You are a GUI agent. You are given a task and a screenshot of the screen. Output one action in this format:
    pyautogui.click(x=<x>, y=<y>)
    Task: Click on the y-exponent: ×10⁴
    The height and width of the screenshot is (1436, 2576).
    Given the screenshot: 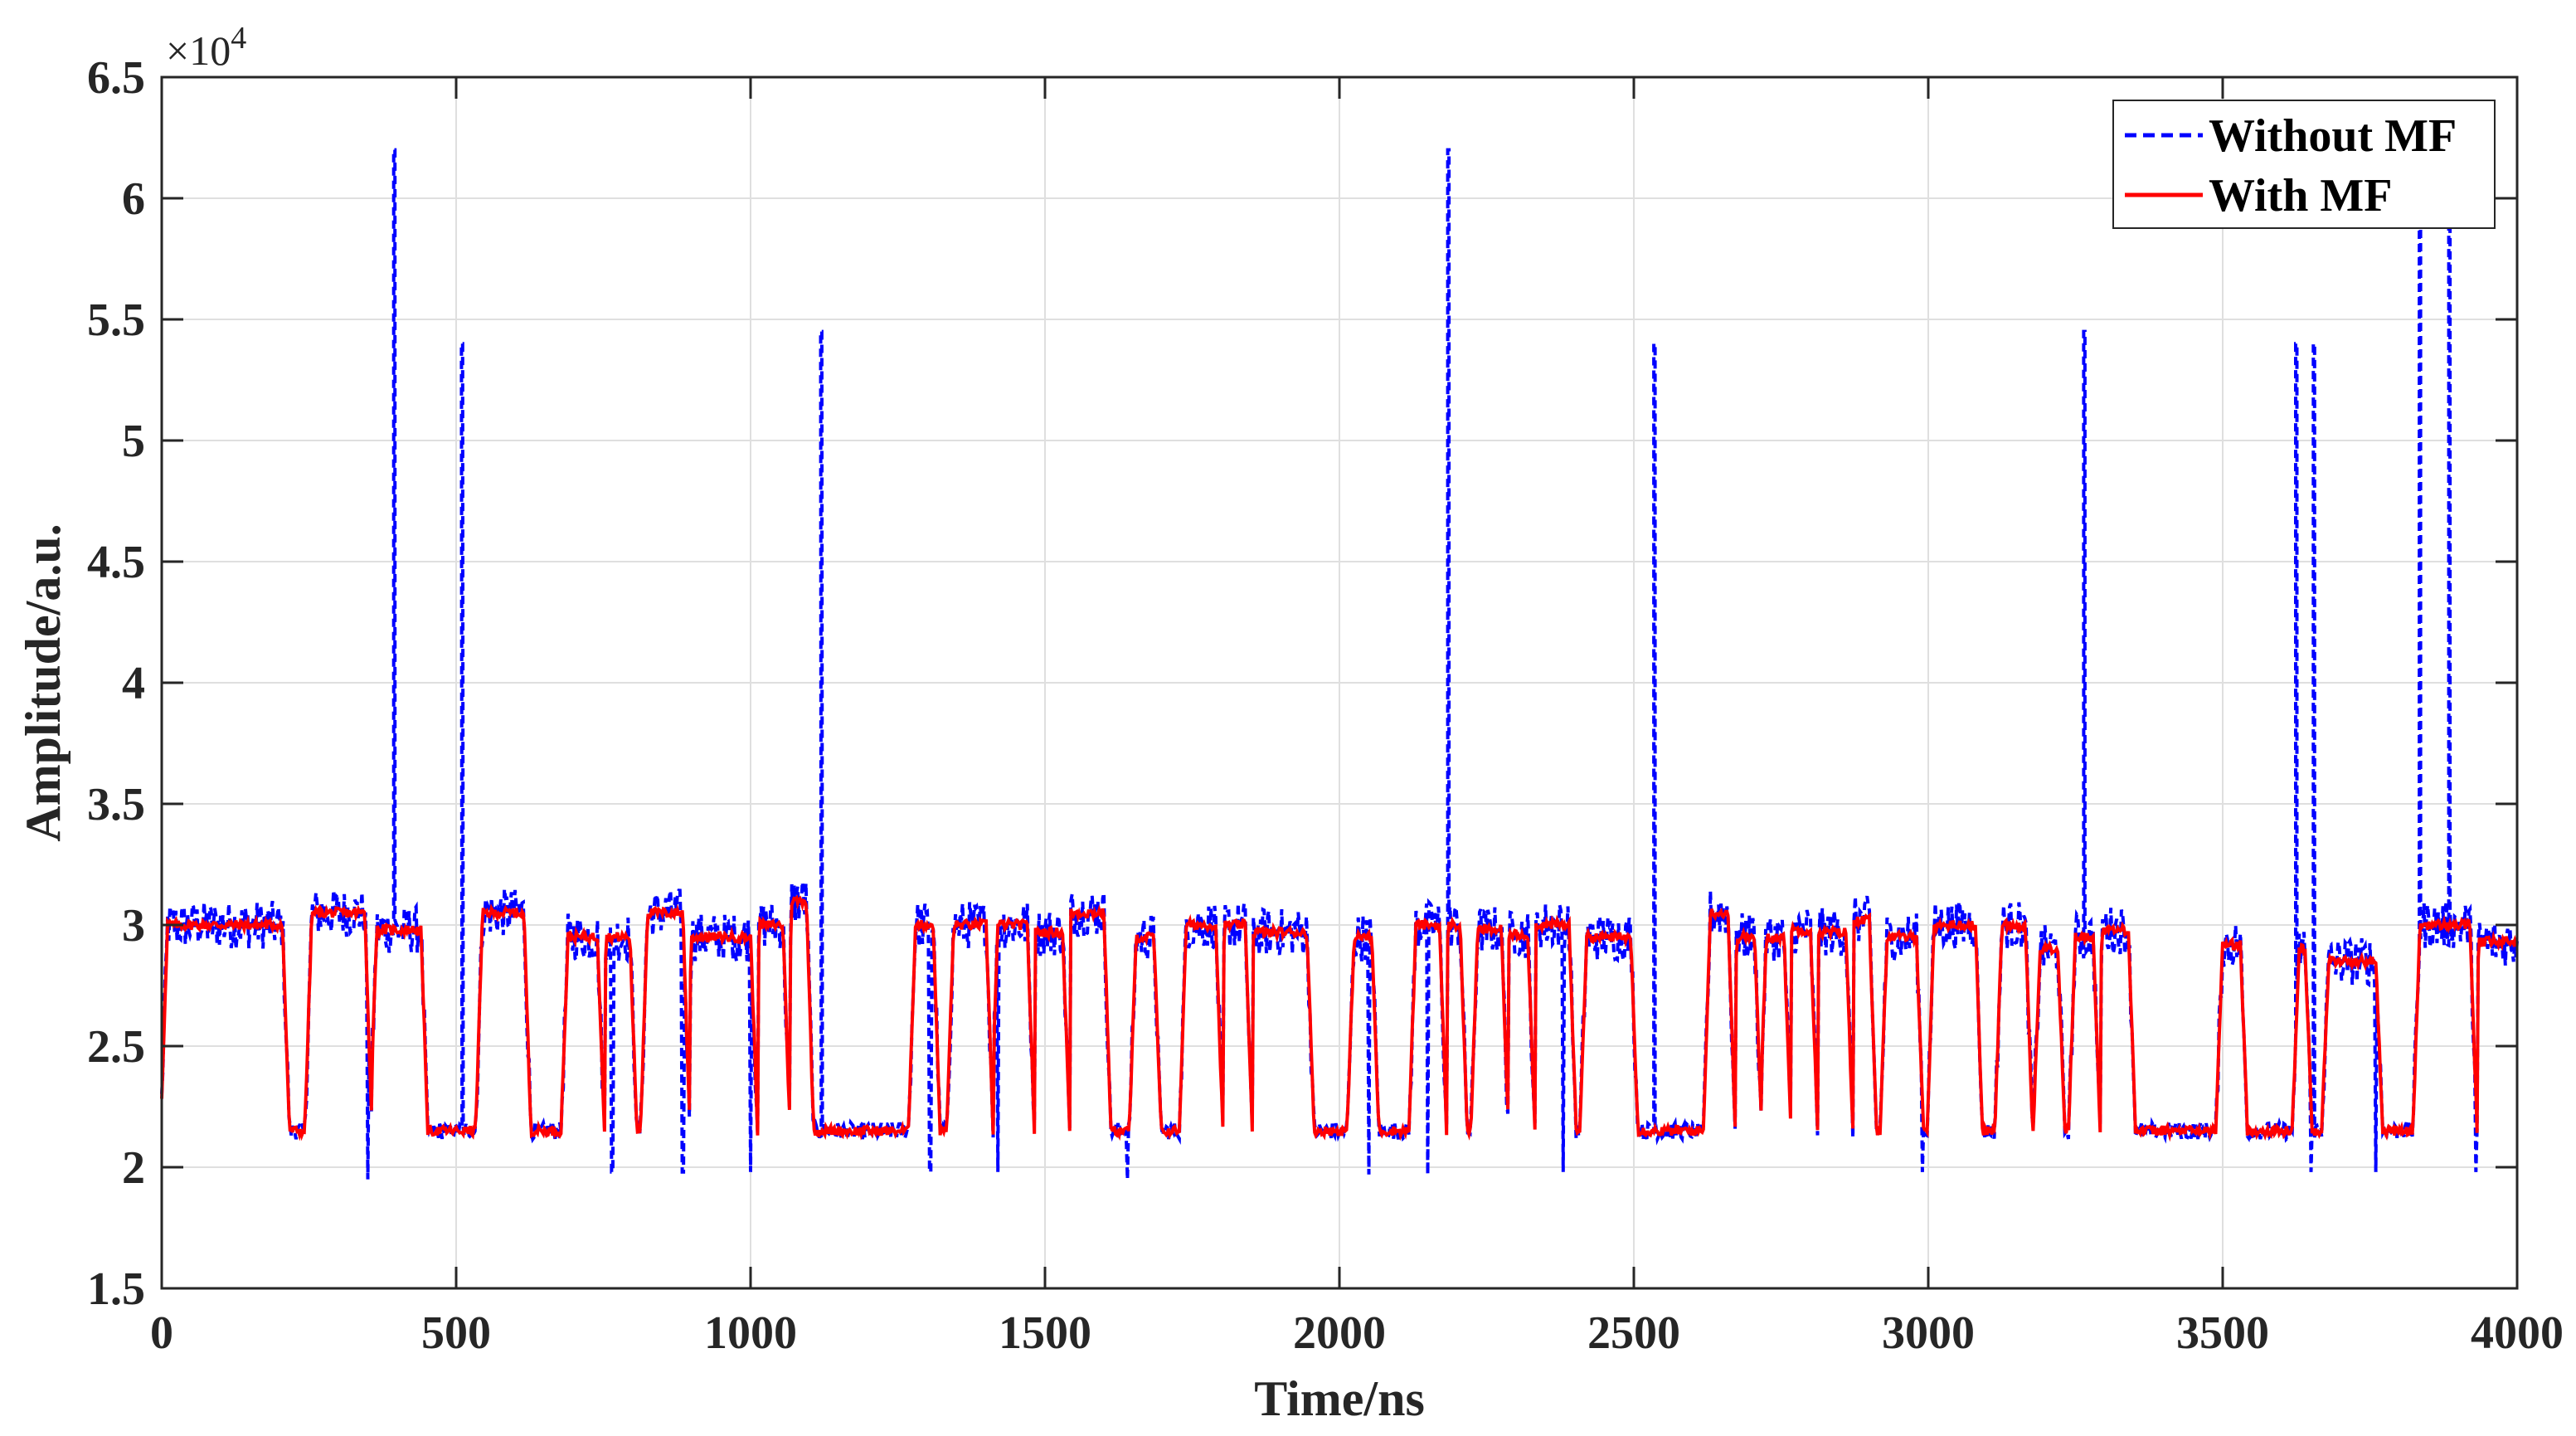 What is the action you would take?
    pyautogui.click(x=206, y=48)
    